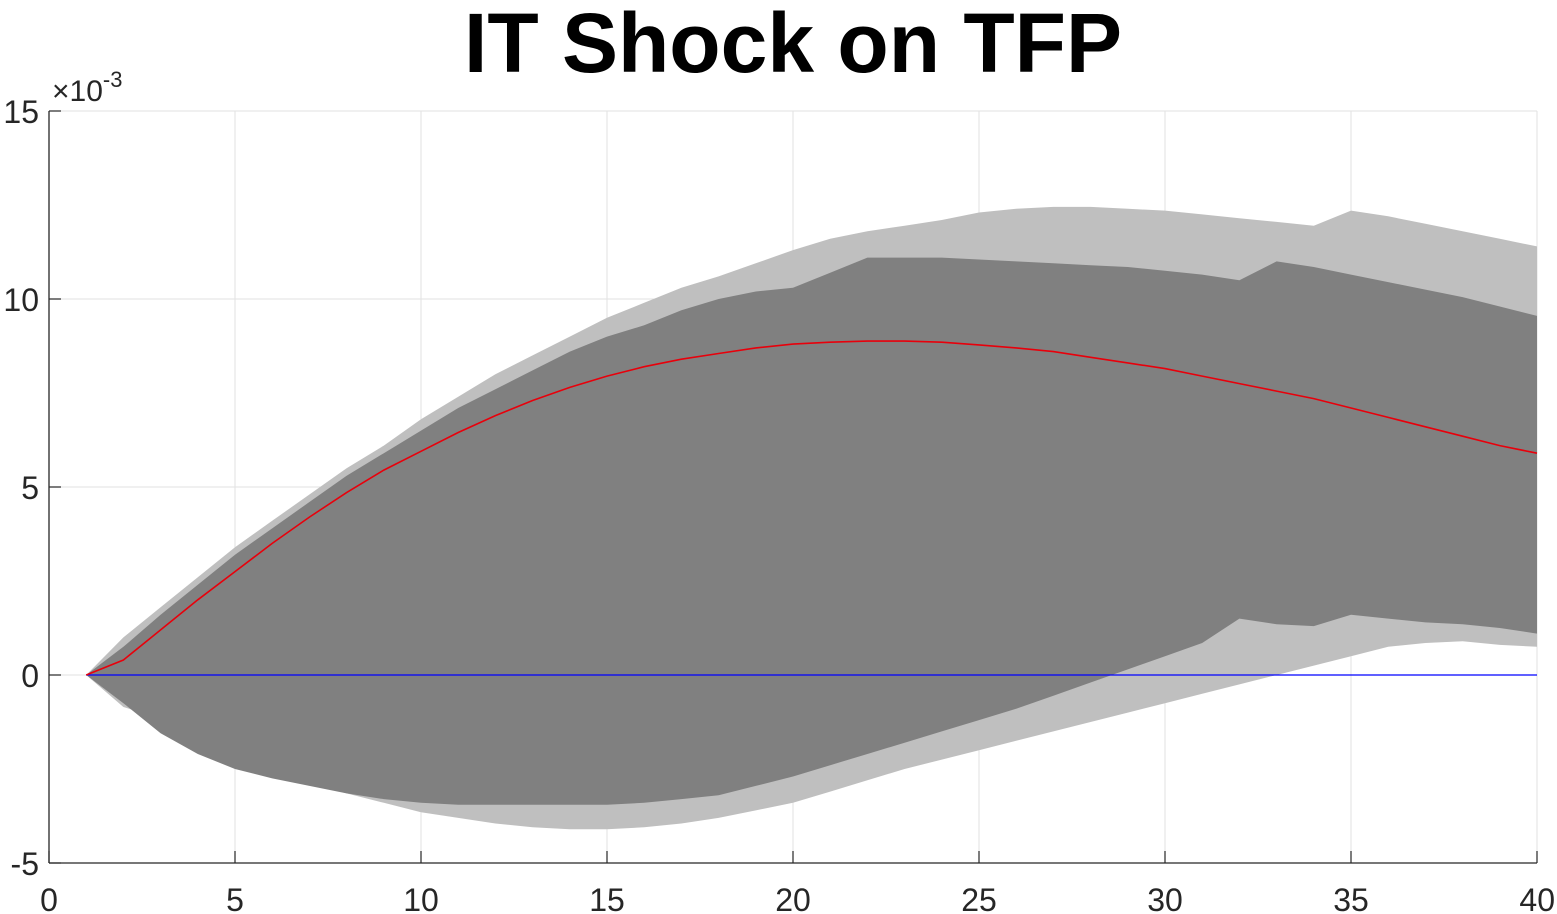 Image resolution: width=1557 pixels, height=914 pixels. Describe the element at coordinates (87, 87) in the screenshot. I see `y-exponent-label: ×10⁻³` at that location.